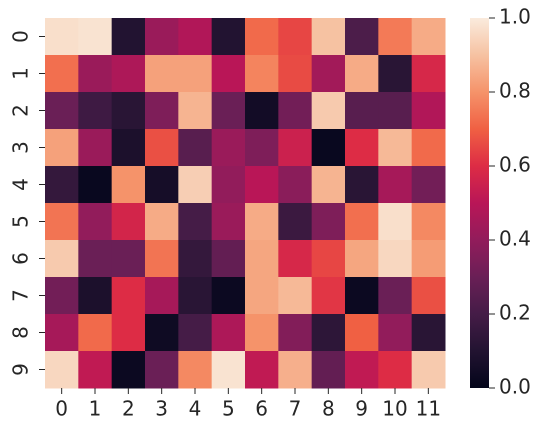  Describe the element at coordinates (295, 409) in the screenshot. I see `x-tick-label: 7` at that location.